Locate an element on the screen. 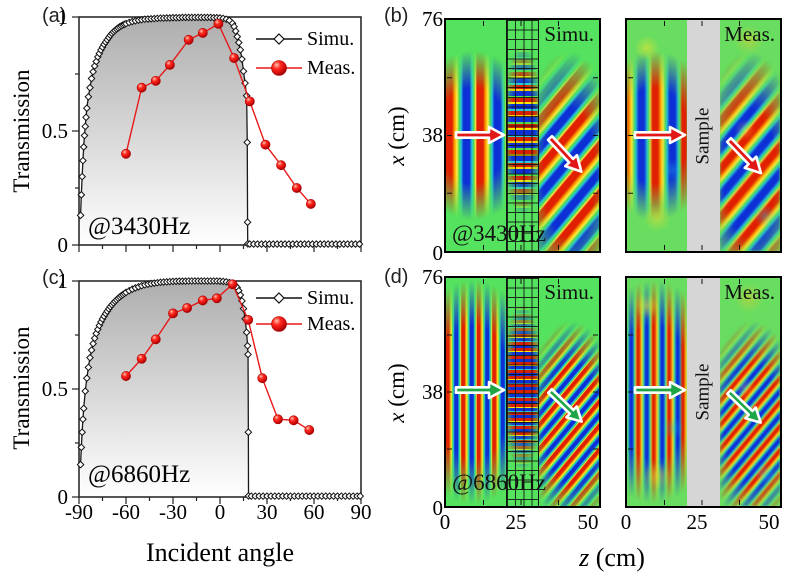 The image size is (799, 587). panel-a-tag: (a) is located at coordinates (54, 16).